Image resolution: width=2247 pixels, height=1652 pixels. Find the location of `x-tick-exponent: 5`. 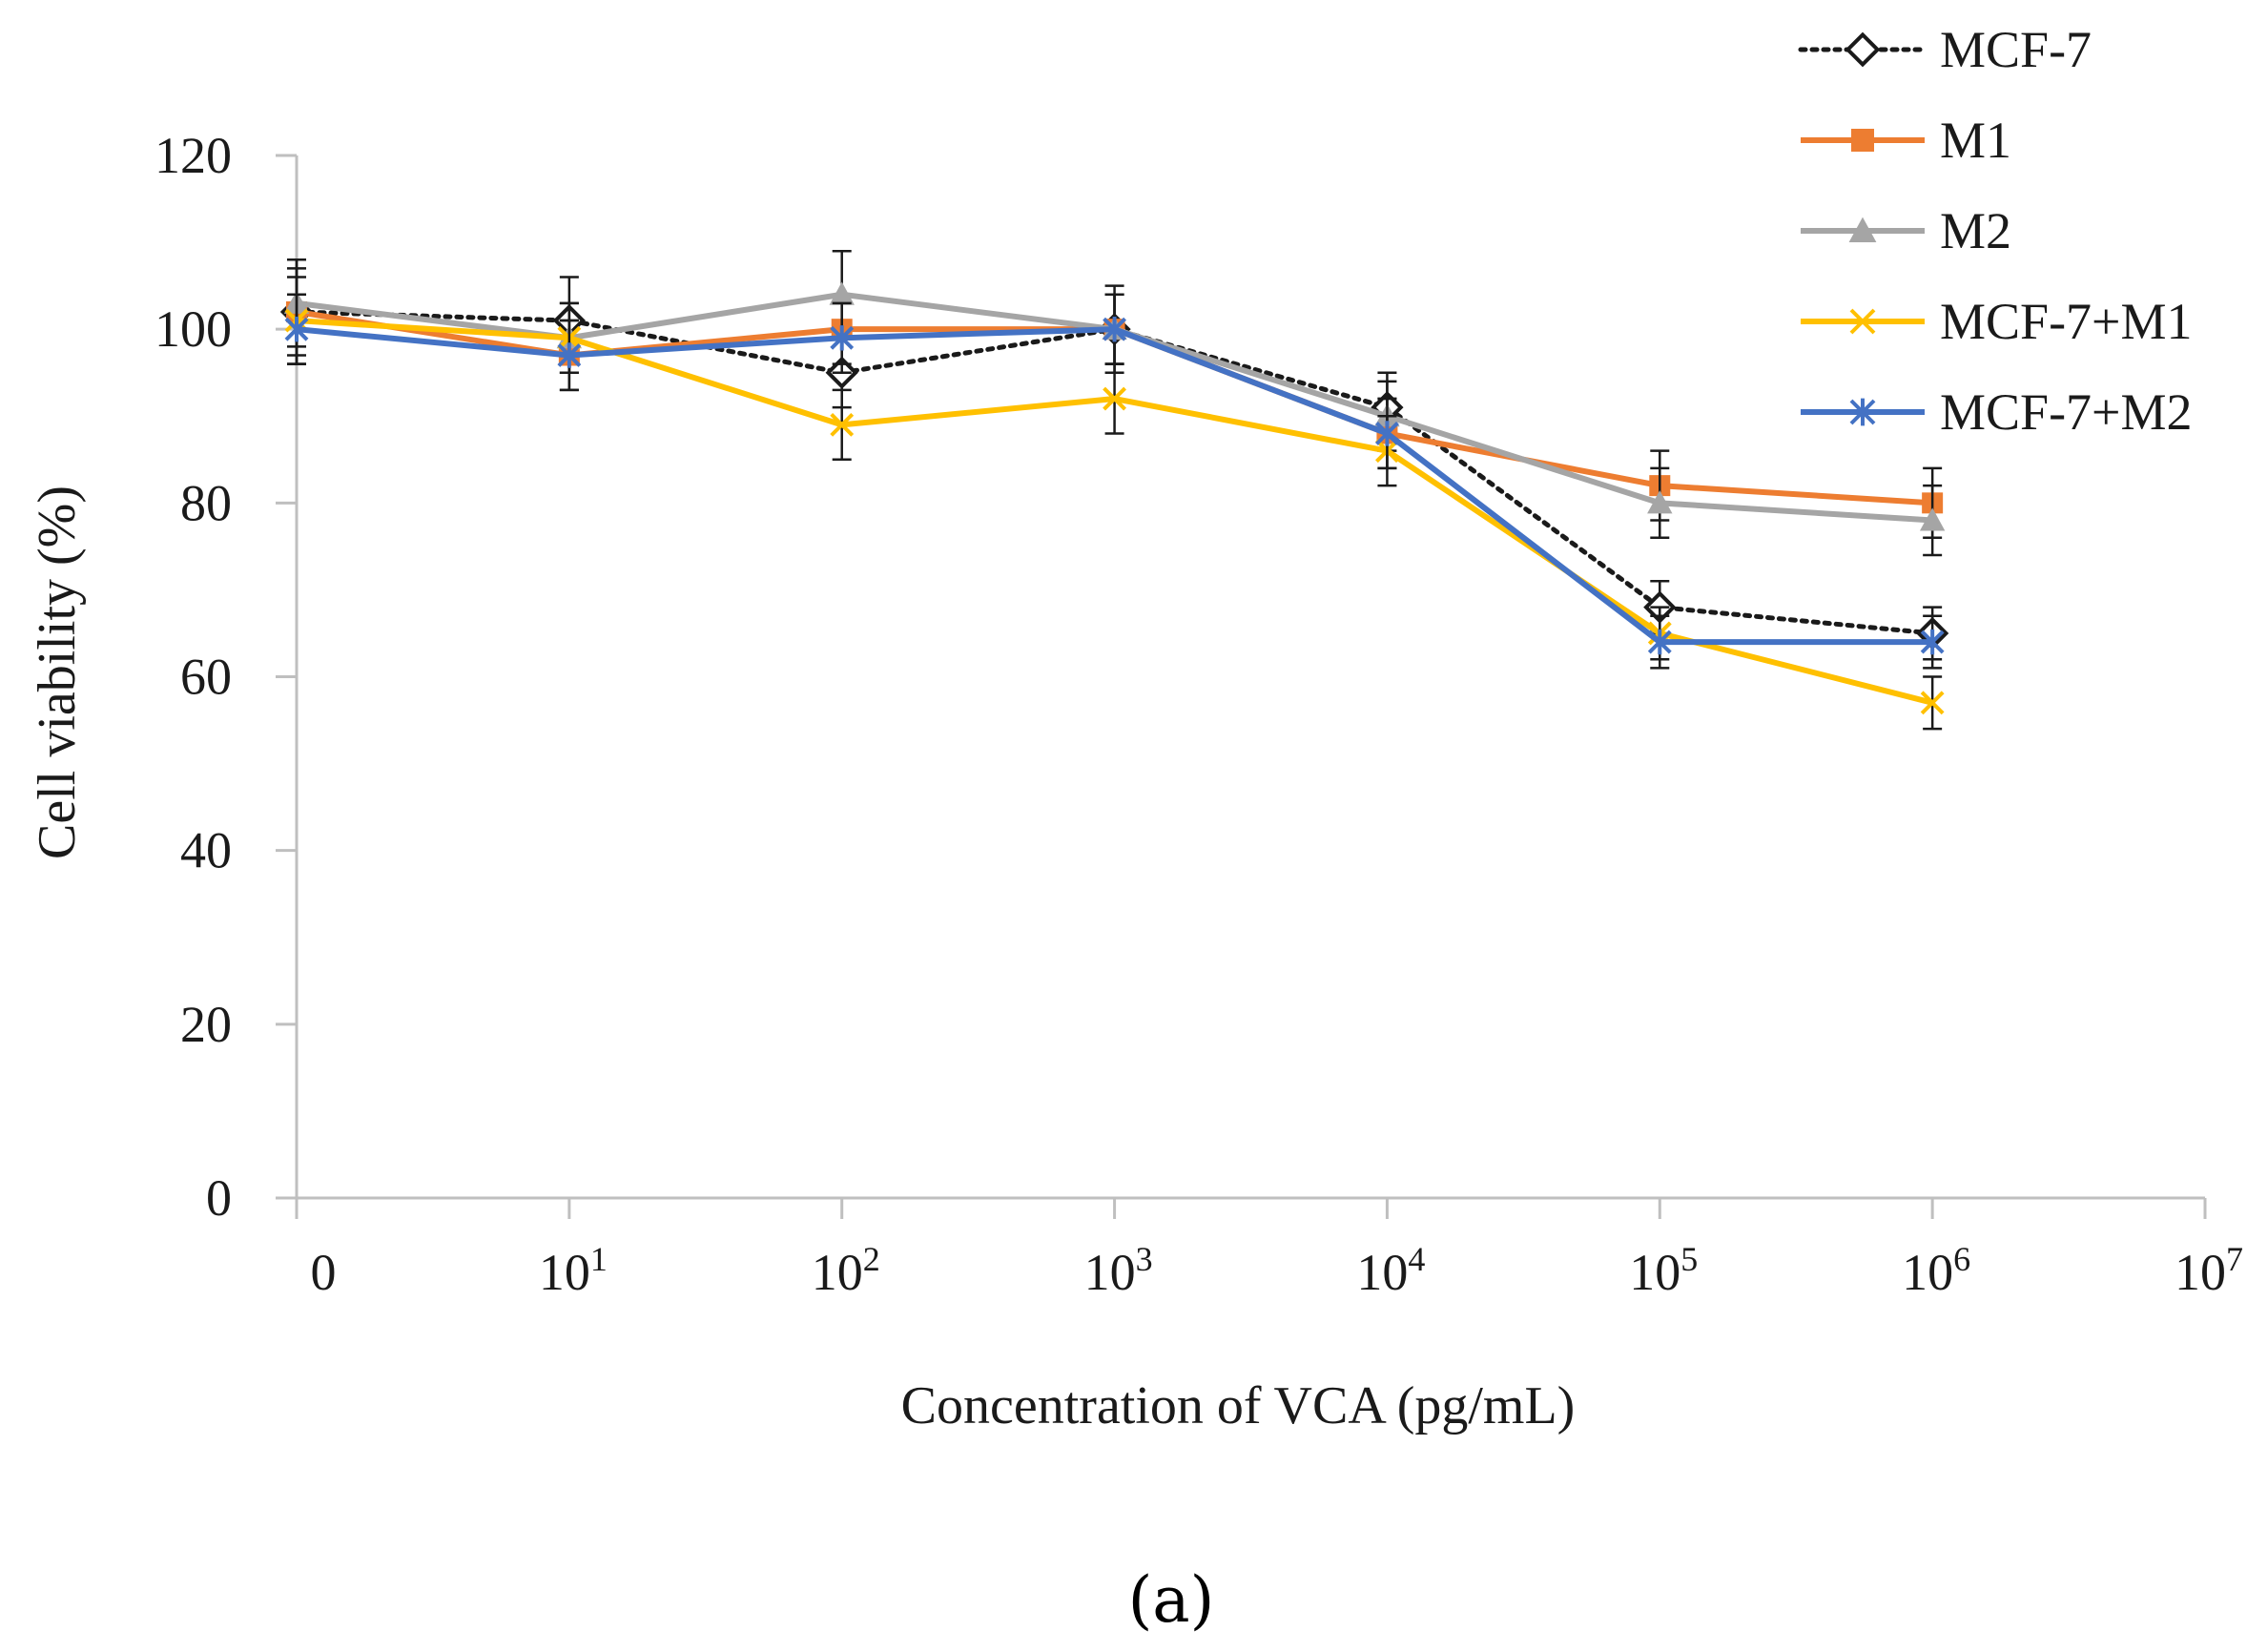

x-tick-exponent: 5 is located at coordinates (1689, 1259).